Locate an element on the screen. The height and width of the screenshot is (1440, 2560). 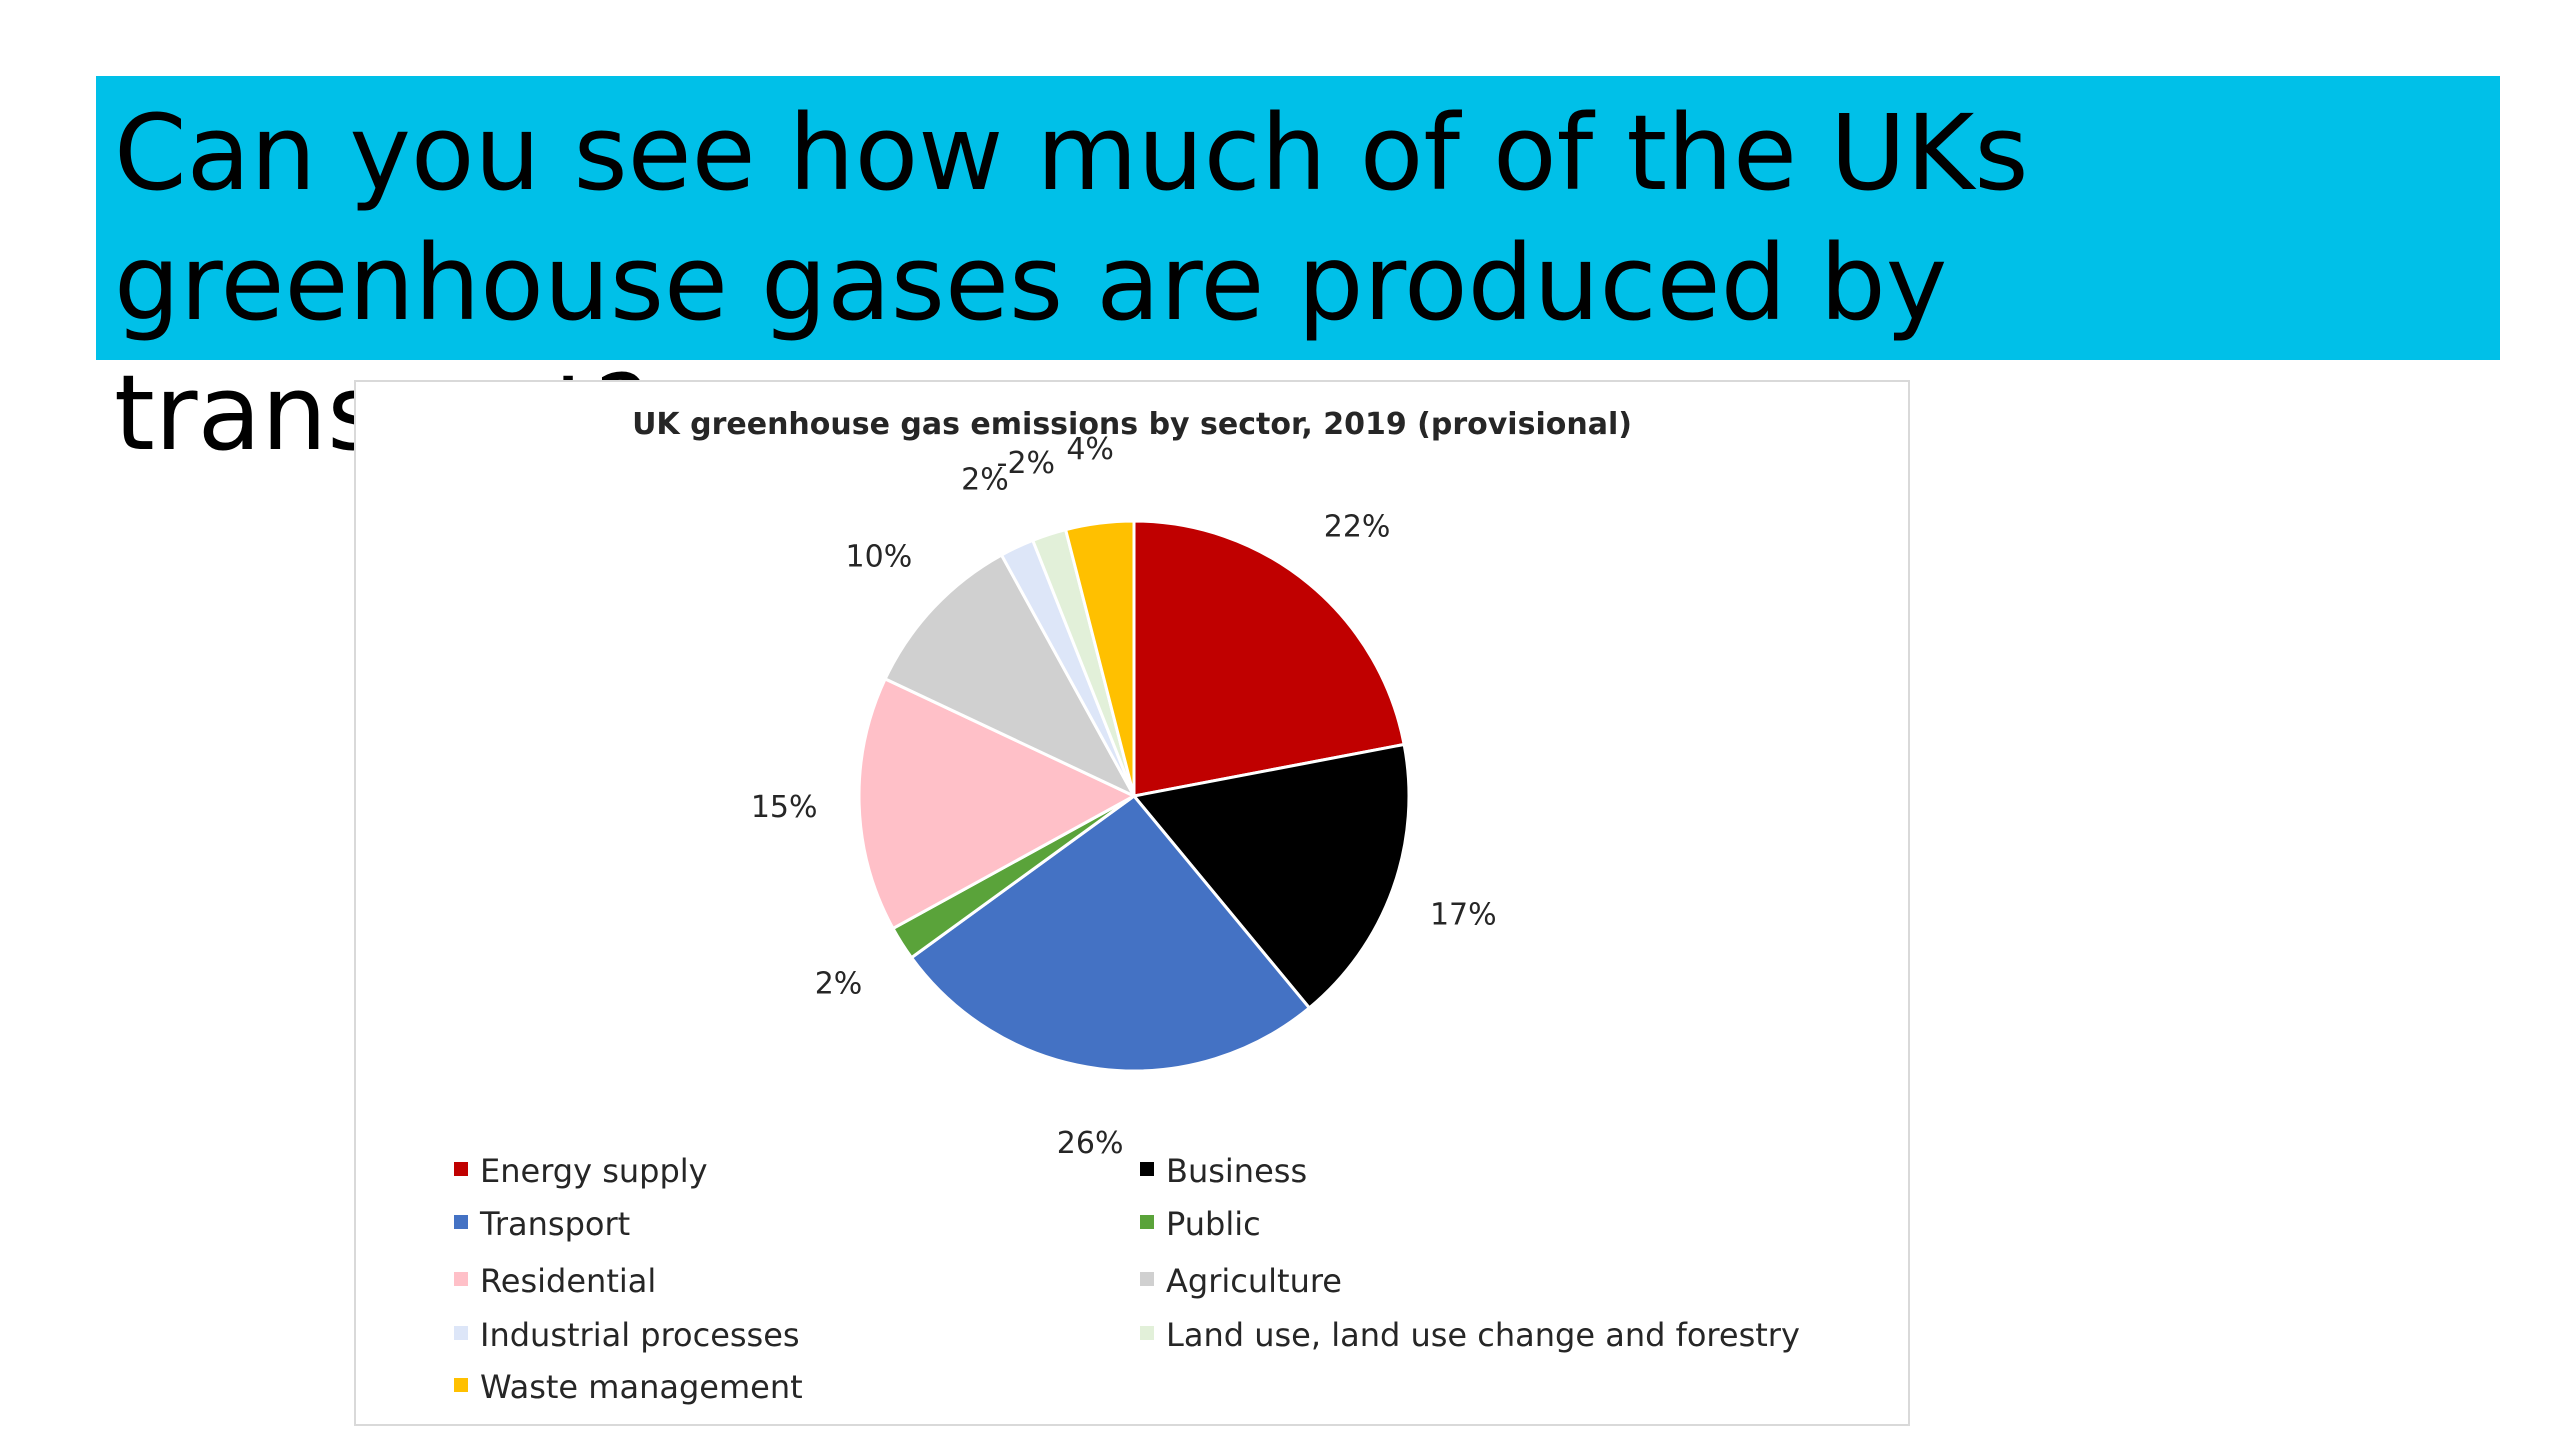
pie-slice-waste-management is located at coordinates (1099, 658).